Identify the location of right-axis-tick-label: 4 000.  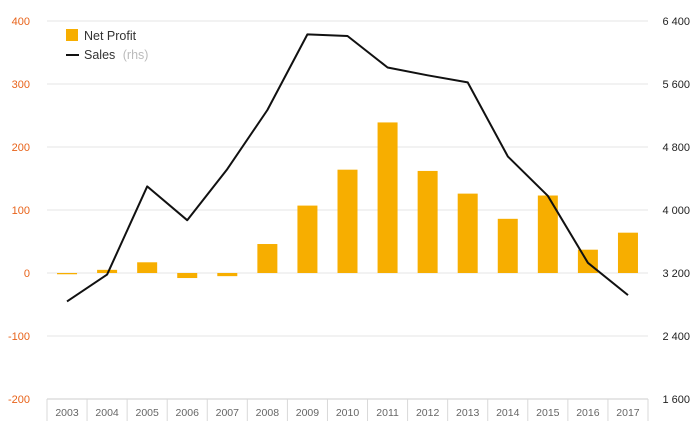
(676, 211).